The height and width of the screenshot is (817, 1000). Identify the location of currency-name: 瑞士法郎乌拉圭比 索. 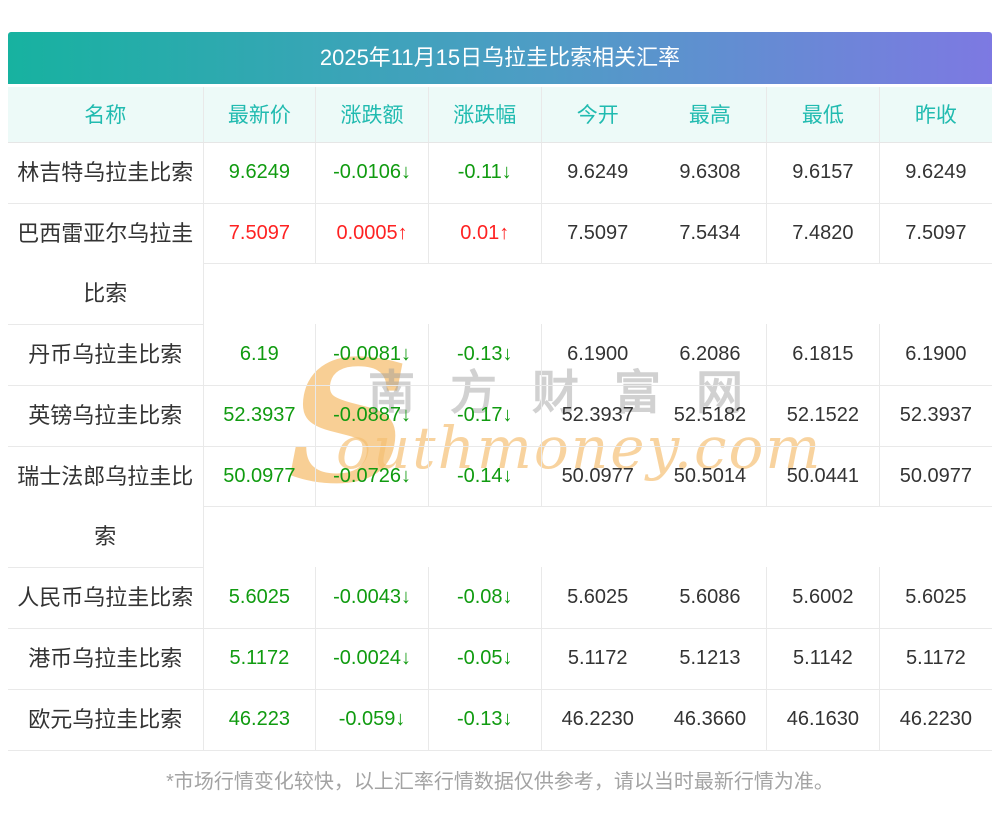
(106, 507).